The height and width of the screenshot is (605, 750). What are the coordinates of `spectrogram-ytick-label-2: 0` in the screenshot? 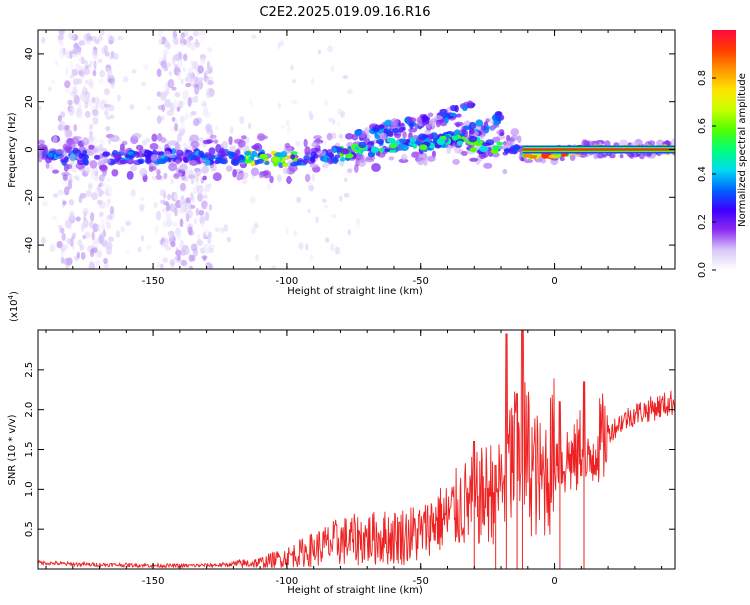 It's located at (29, 149).